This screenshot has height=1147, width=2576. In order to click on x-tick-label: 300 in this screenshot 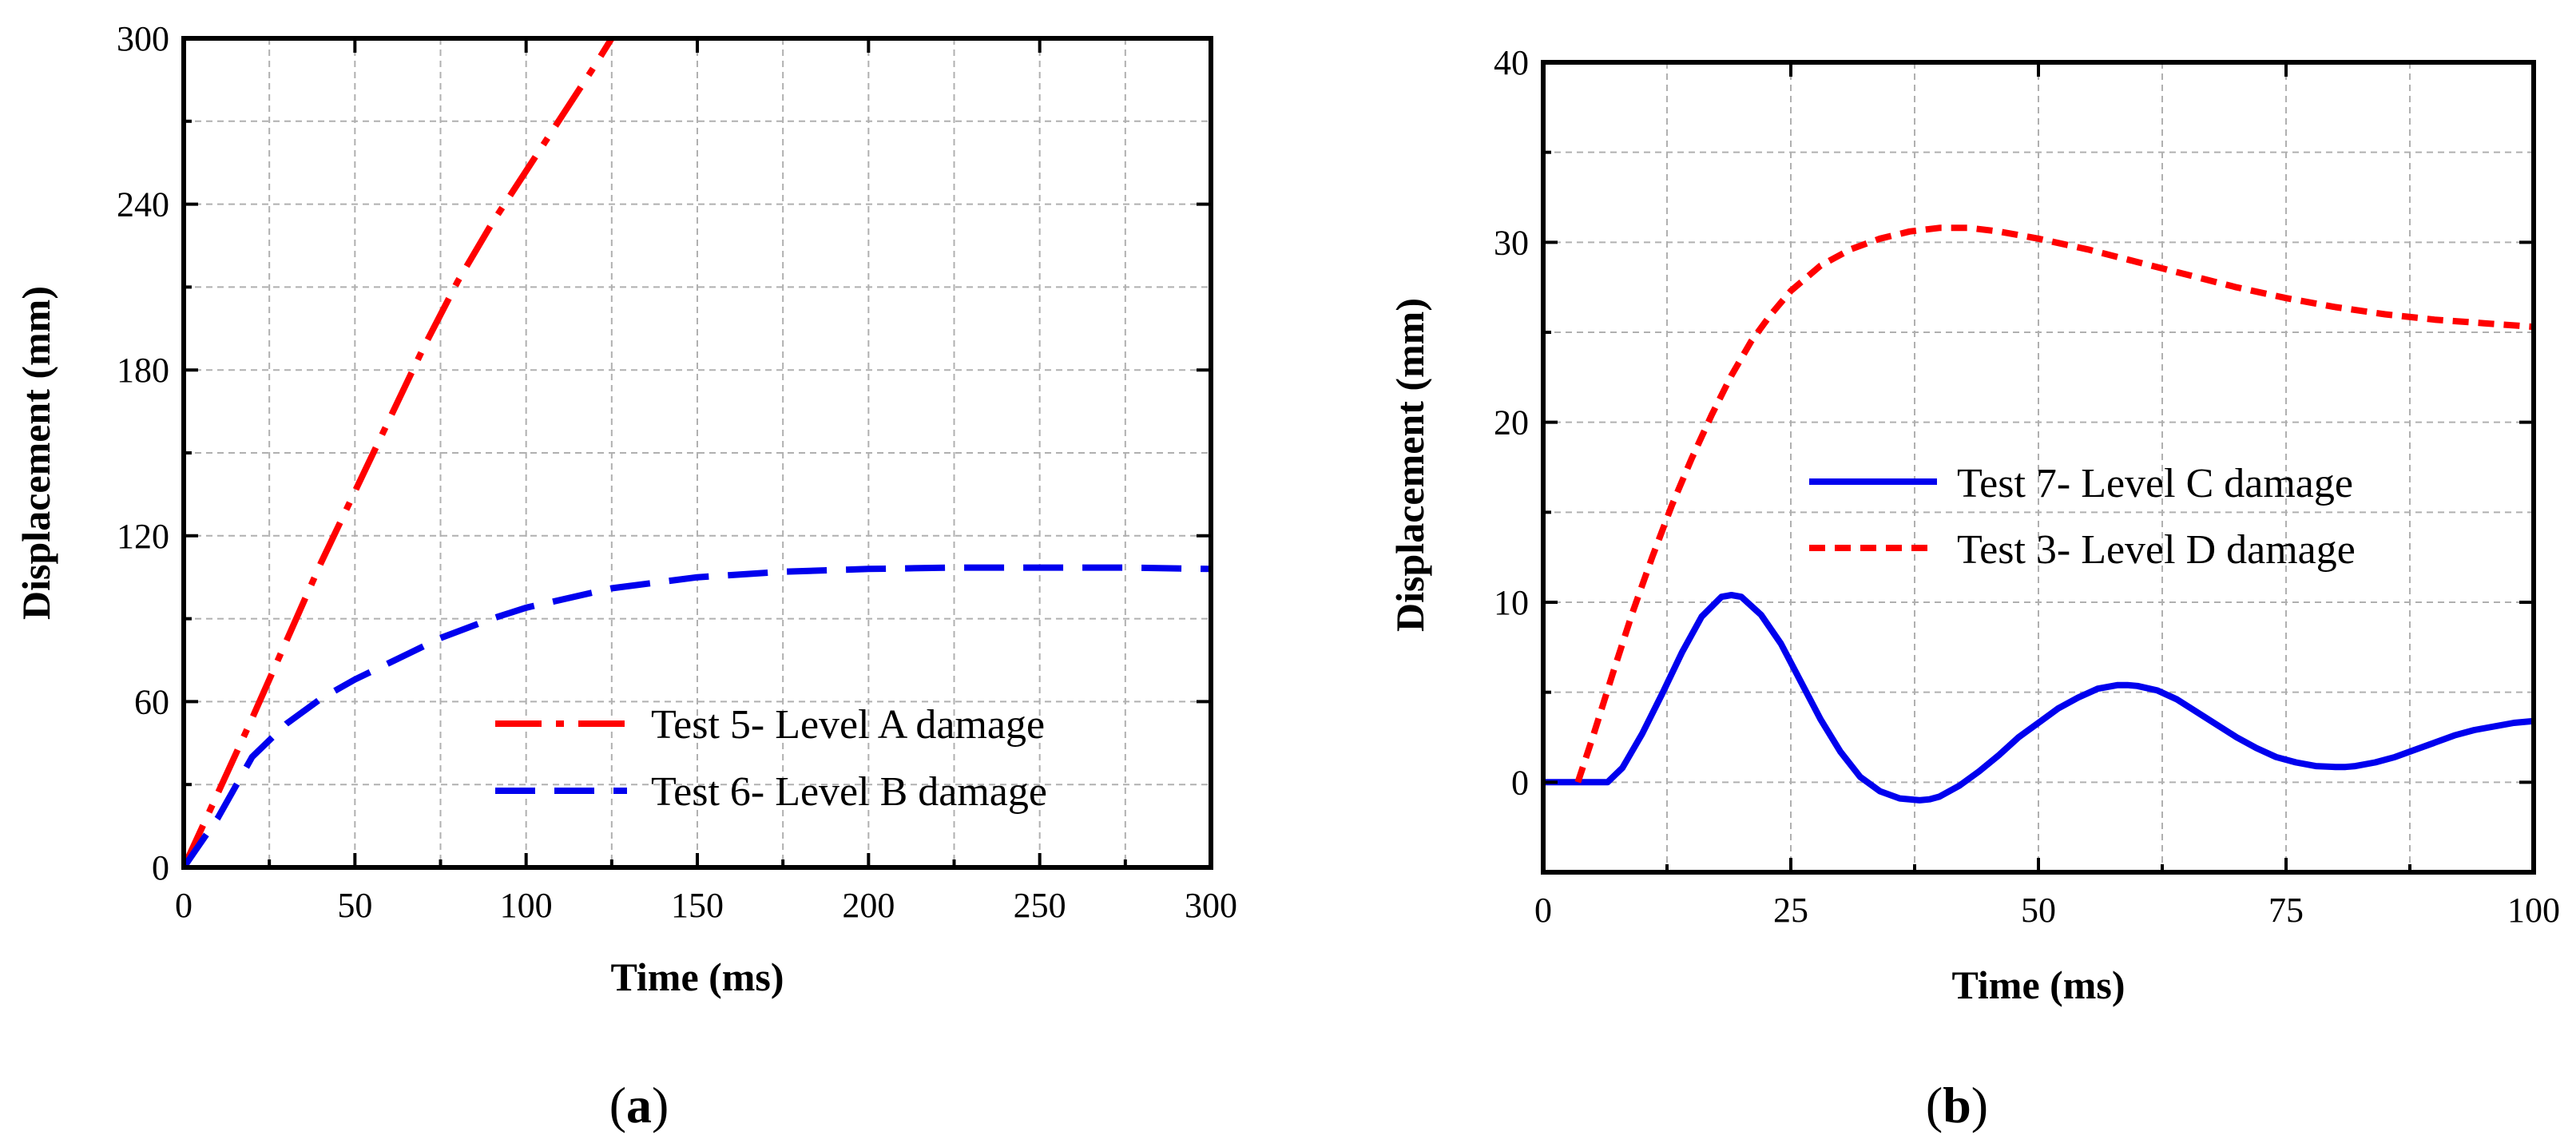, I will do `click(1211, 905)`.